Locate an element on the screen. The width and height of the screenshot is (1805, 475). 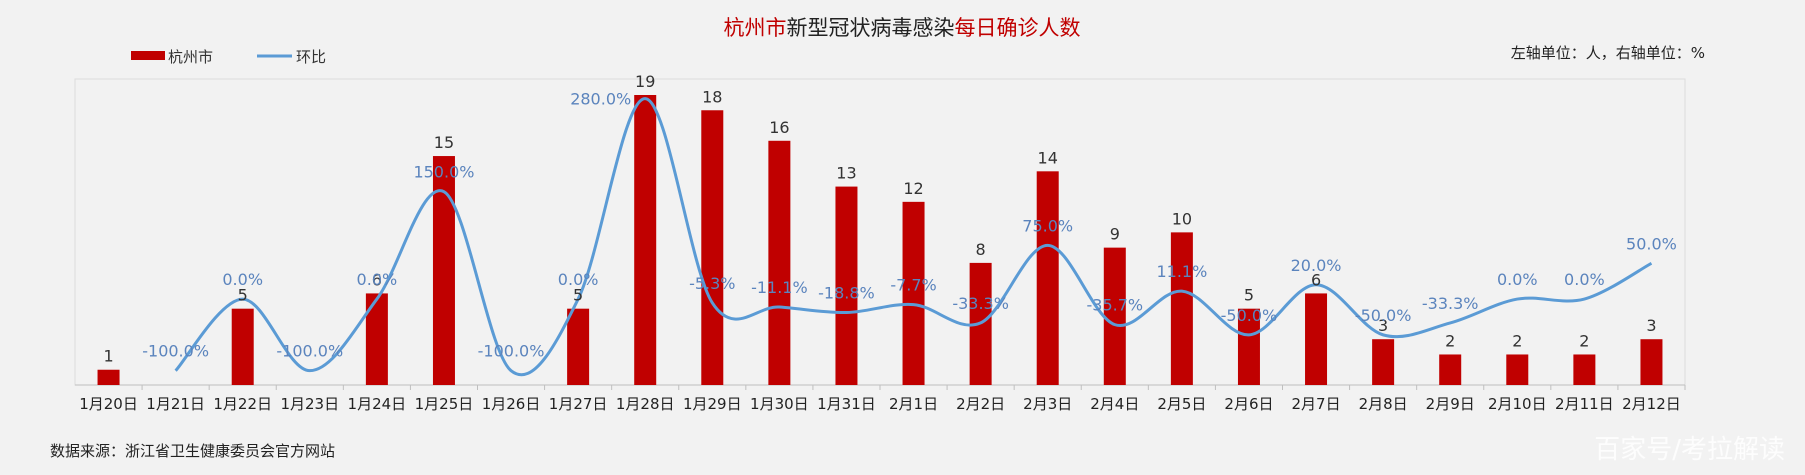
bar-label-9: 18 is located at coordinates (712, 96).